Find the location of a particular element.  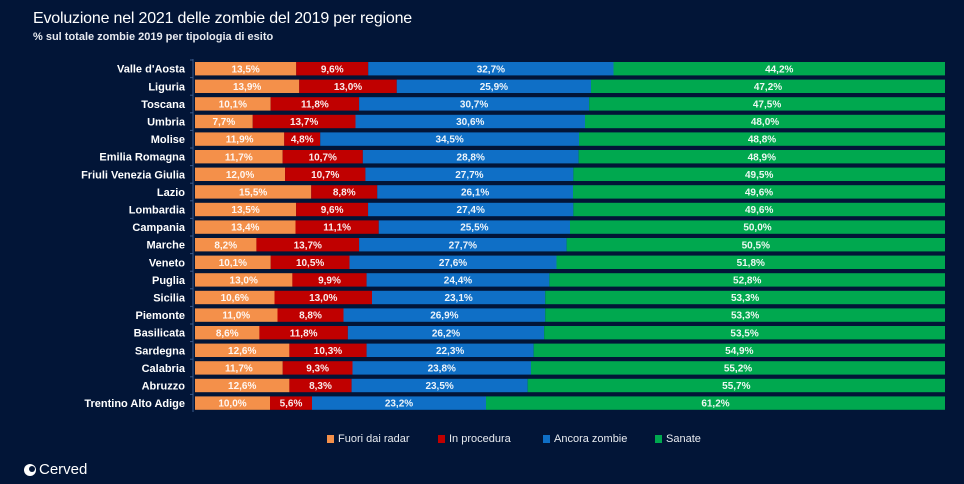

data-label: 25,5% is located at coordinates (474, 228).